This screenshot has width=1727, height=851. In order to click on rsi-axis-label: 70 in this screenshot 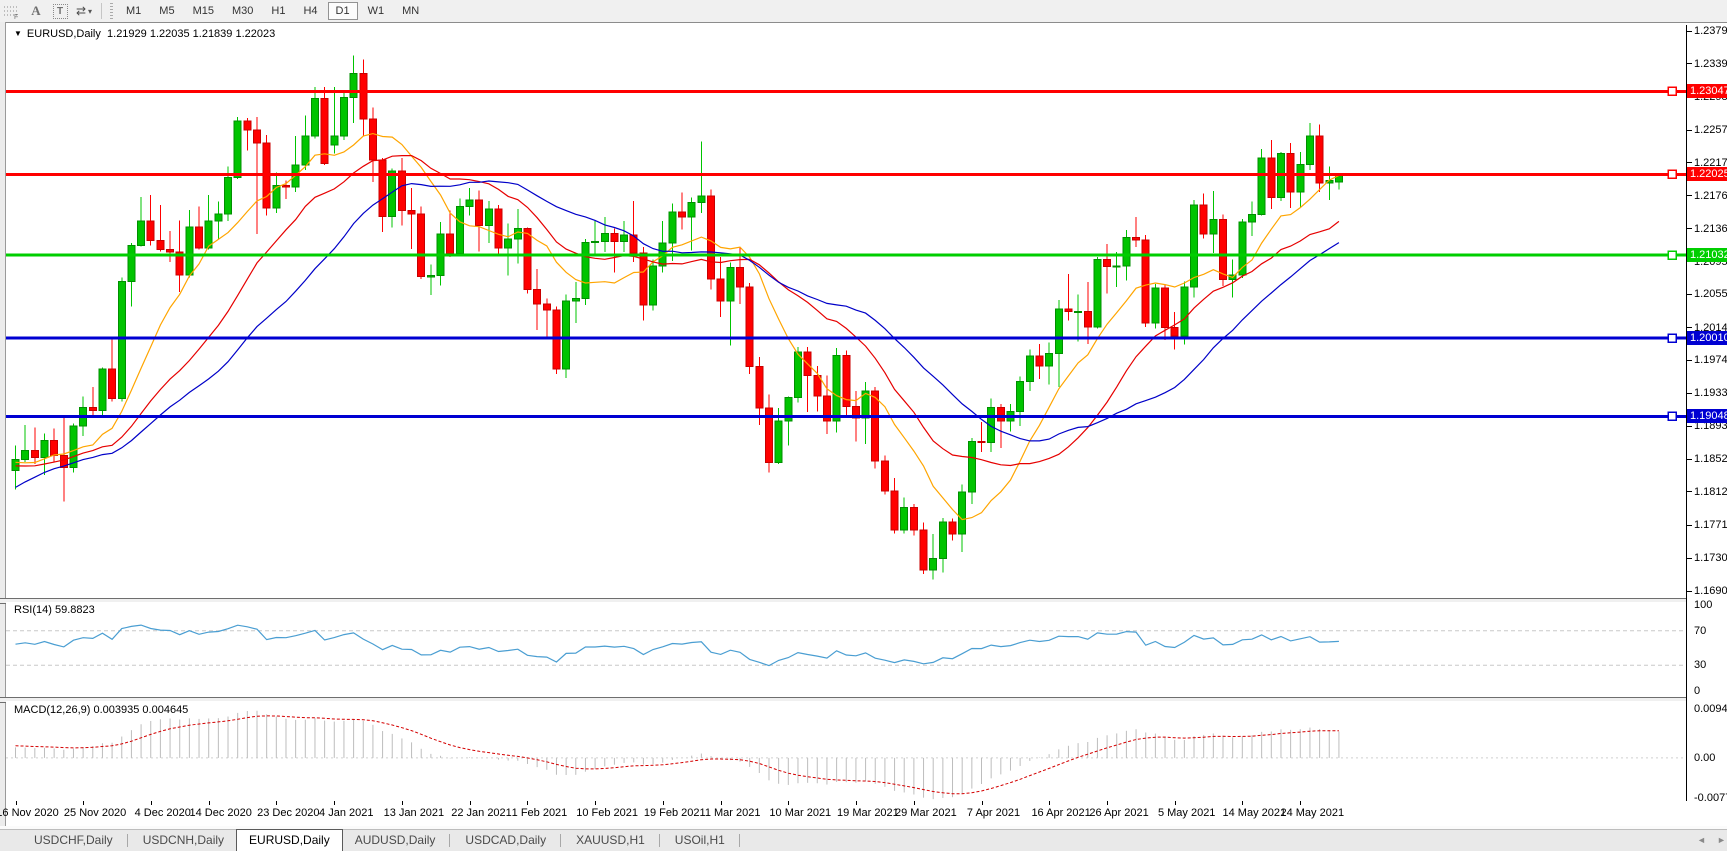, I will do `click(1700, 630)`.